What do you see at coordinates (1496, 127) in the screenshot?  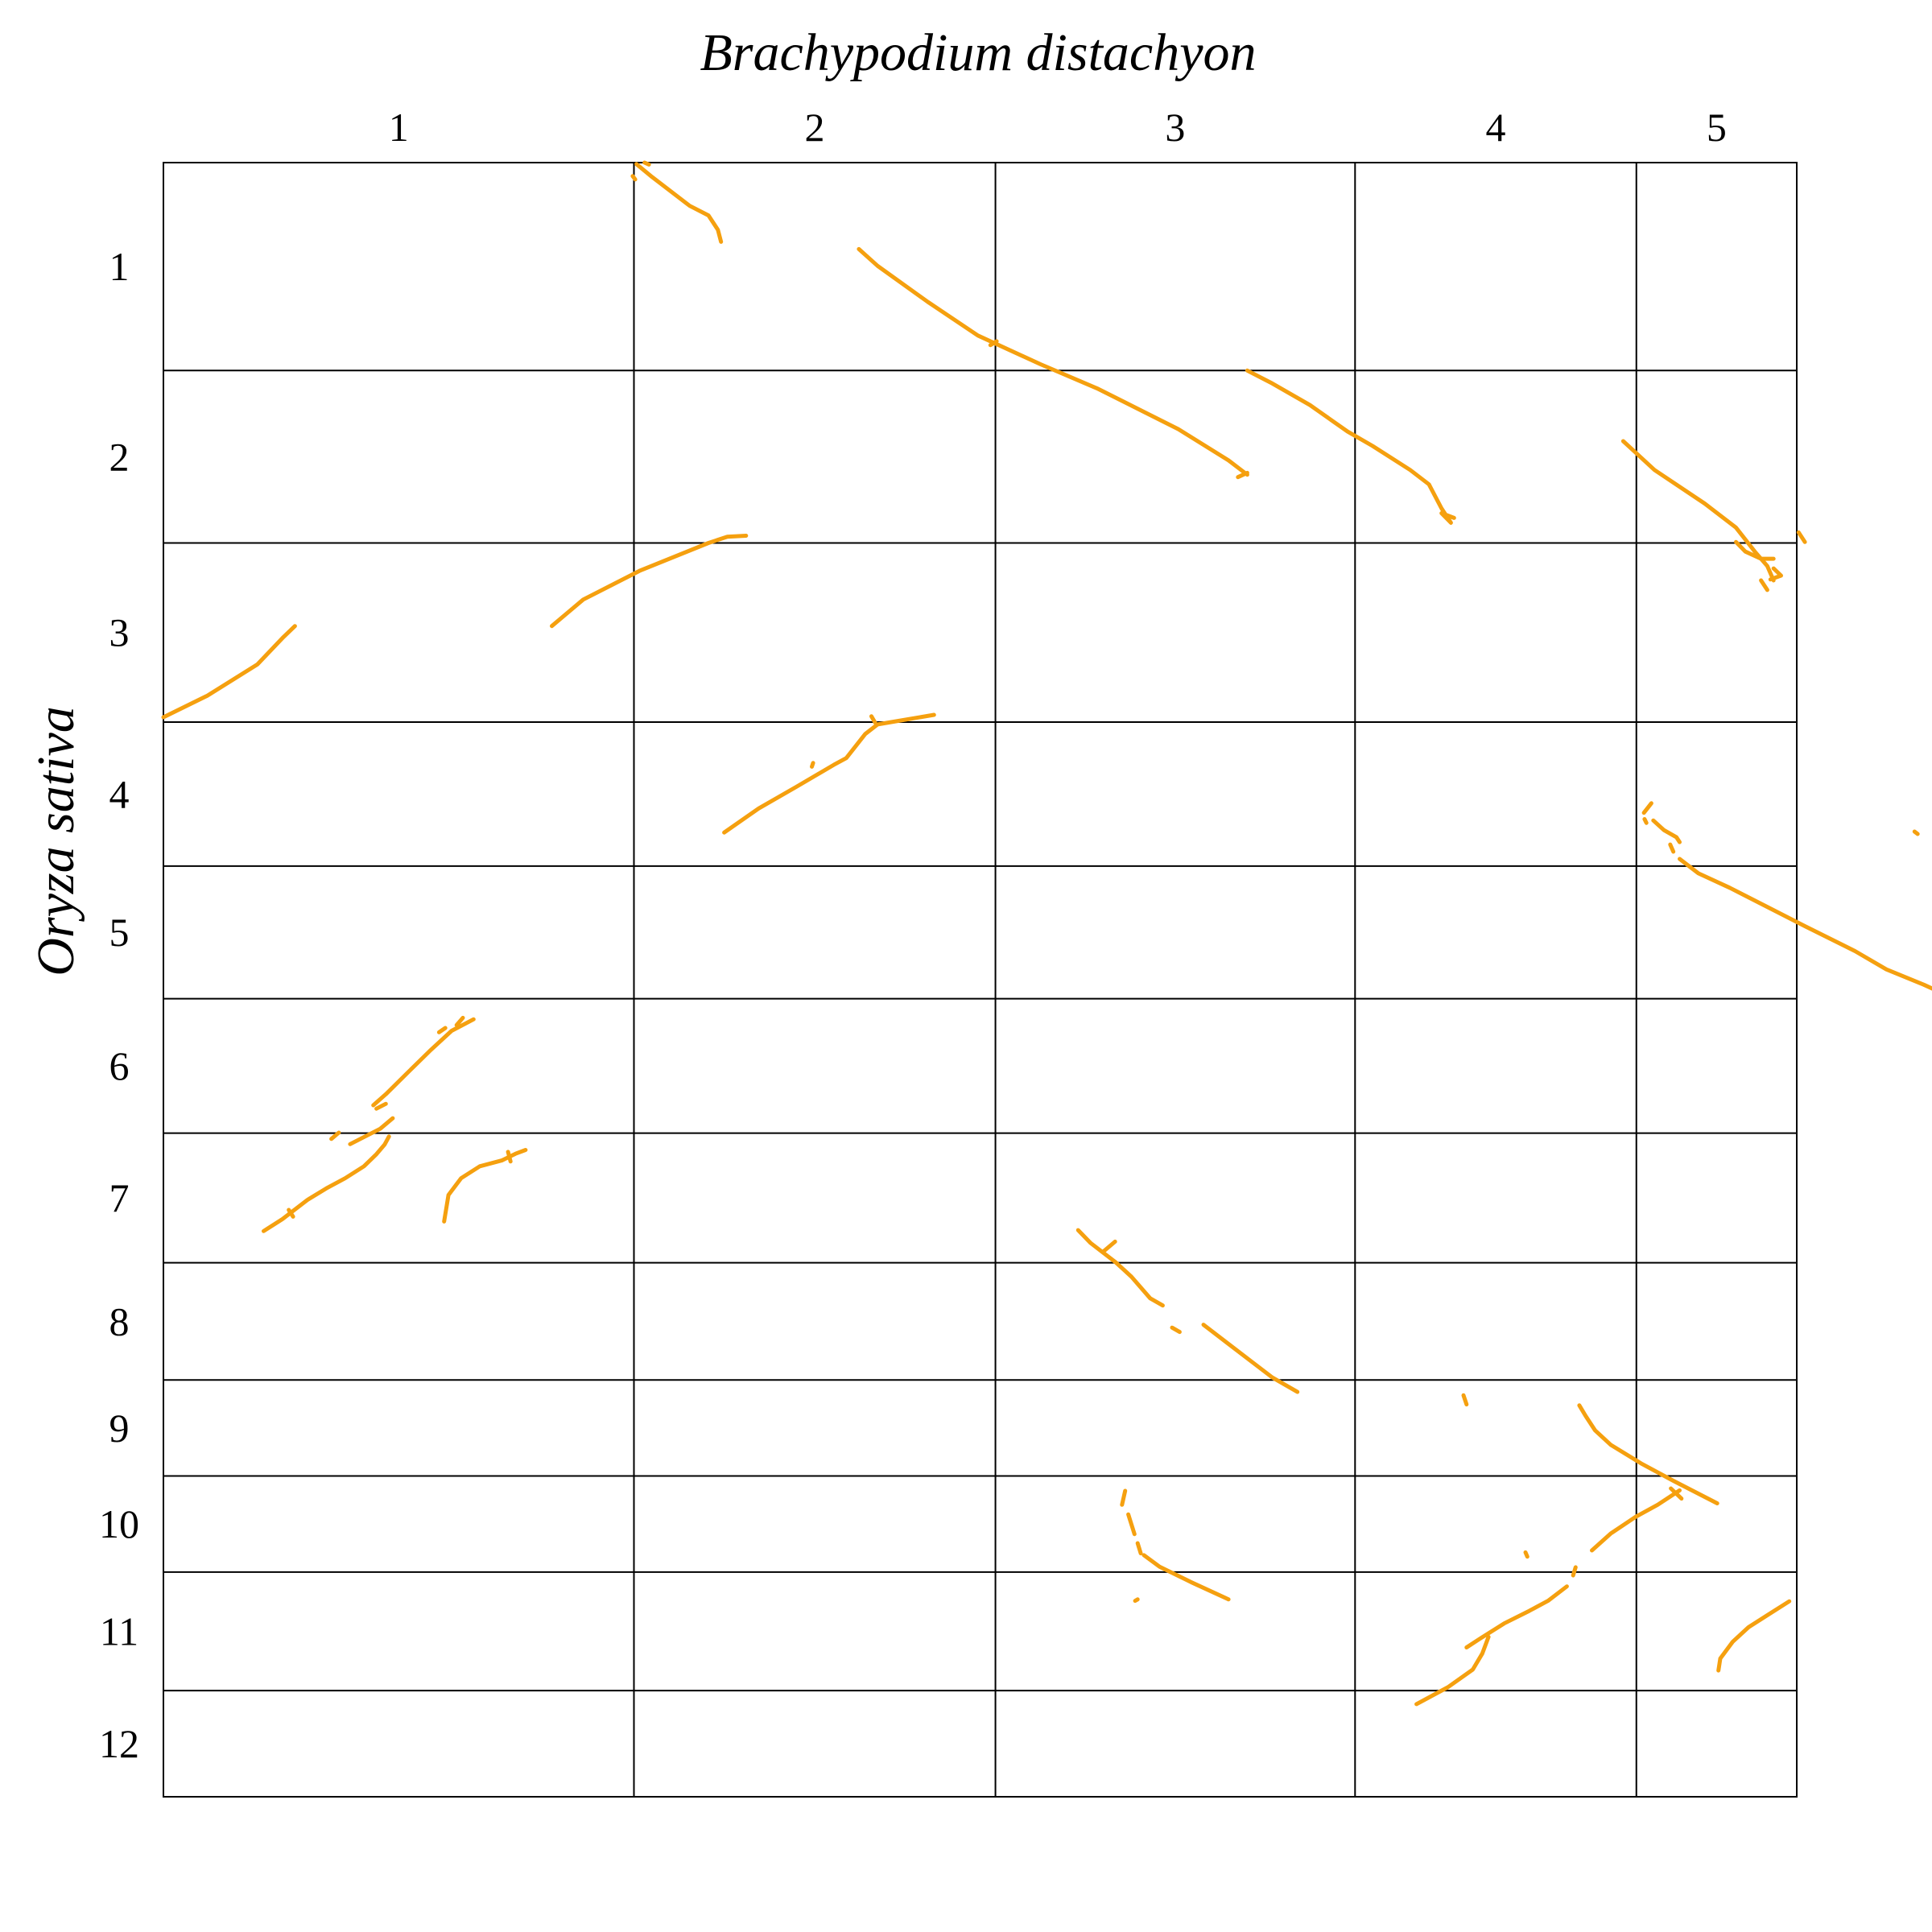 I see `x-tick-label: 4` at bounding box center [1496, 127].